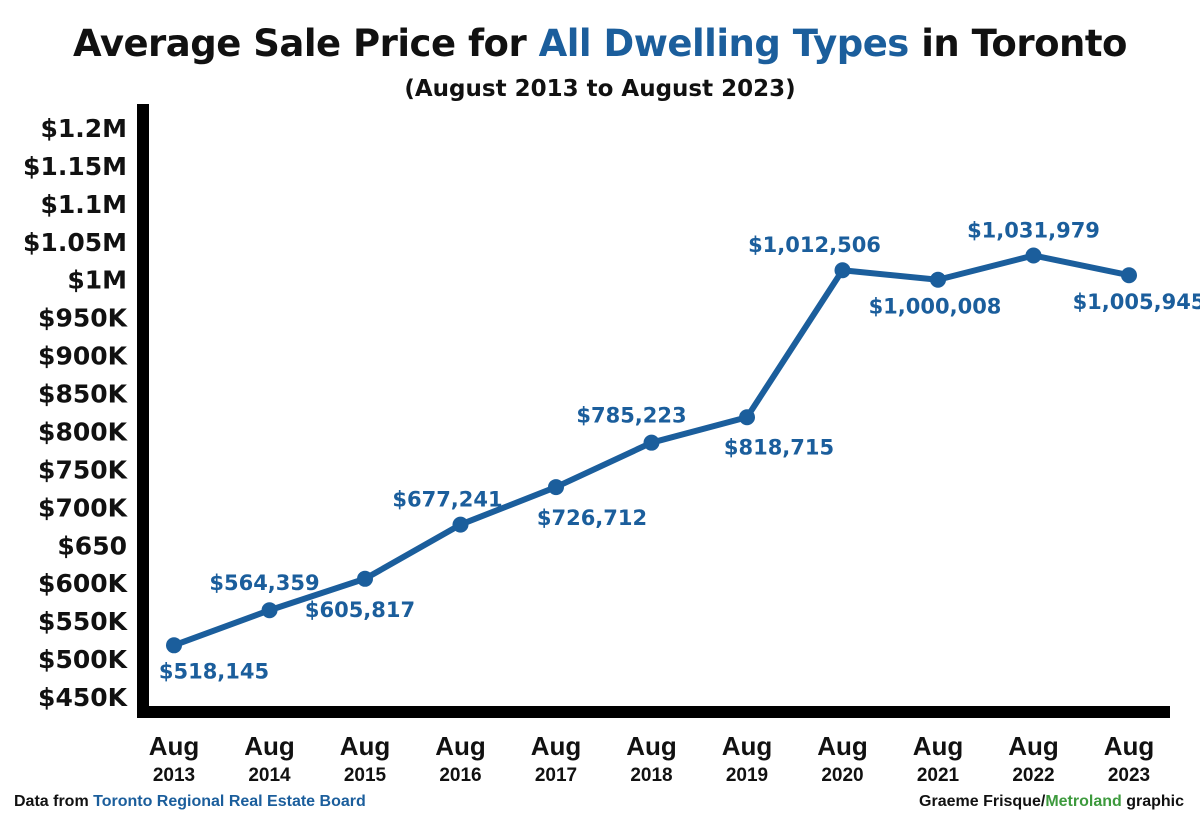 The image size is (1200, 820). Describe the element at coordinates (653, 712) in the screenshot. I see `x-axis-line` at that location.